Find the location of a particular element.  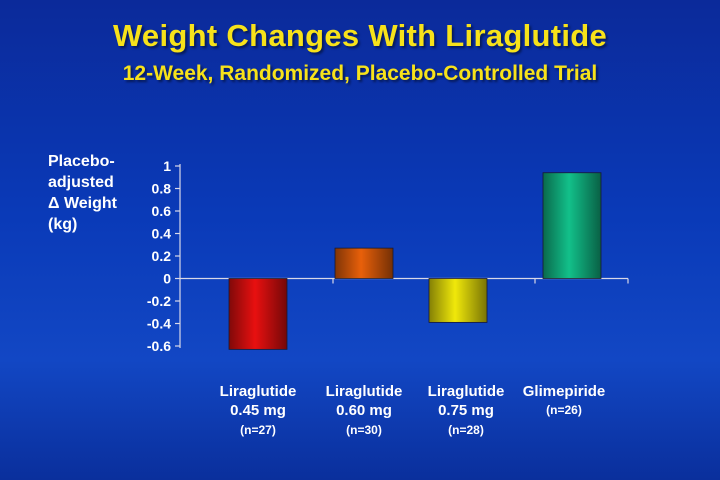

y-tick-label: -0.2 is located at coordinates (159, 301).